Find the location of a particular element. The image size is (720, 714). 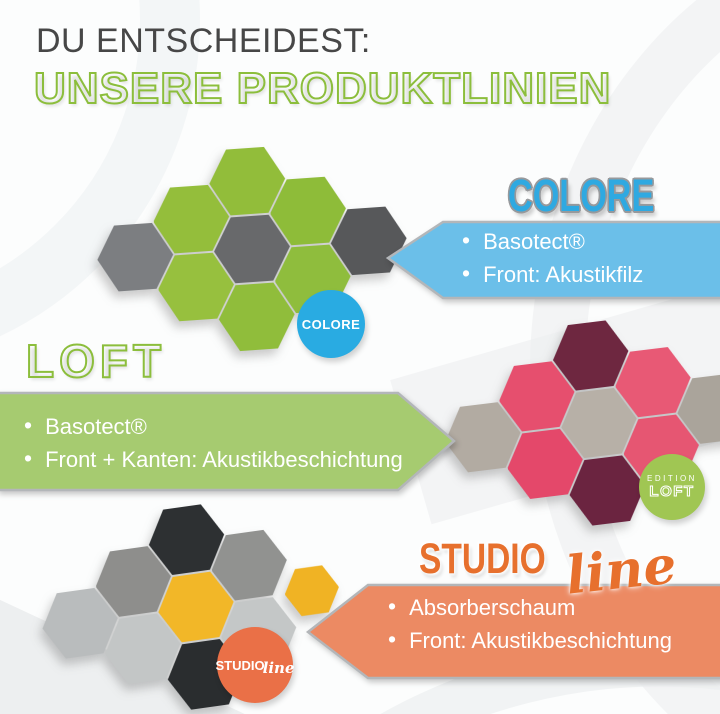

product-title-loft: LOFT is located at coordinates (96, 361).